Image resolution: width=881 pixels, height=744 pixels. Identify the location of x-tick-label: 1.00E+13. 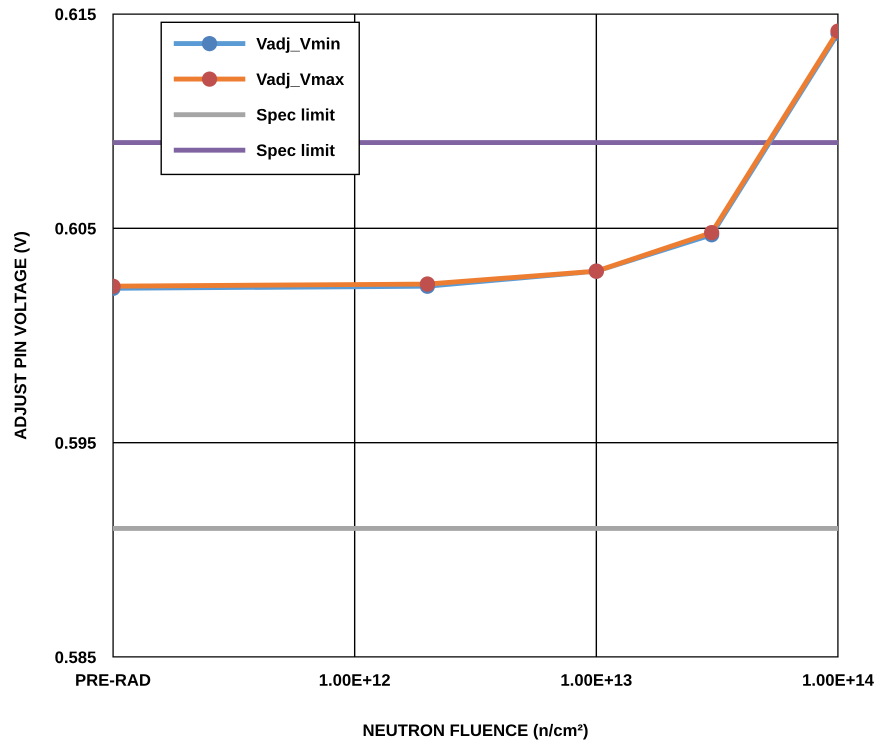
(596, 680).